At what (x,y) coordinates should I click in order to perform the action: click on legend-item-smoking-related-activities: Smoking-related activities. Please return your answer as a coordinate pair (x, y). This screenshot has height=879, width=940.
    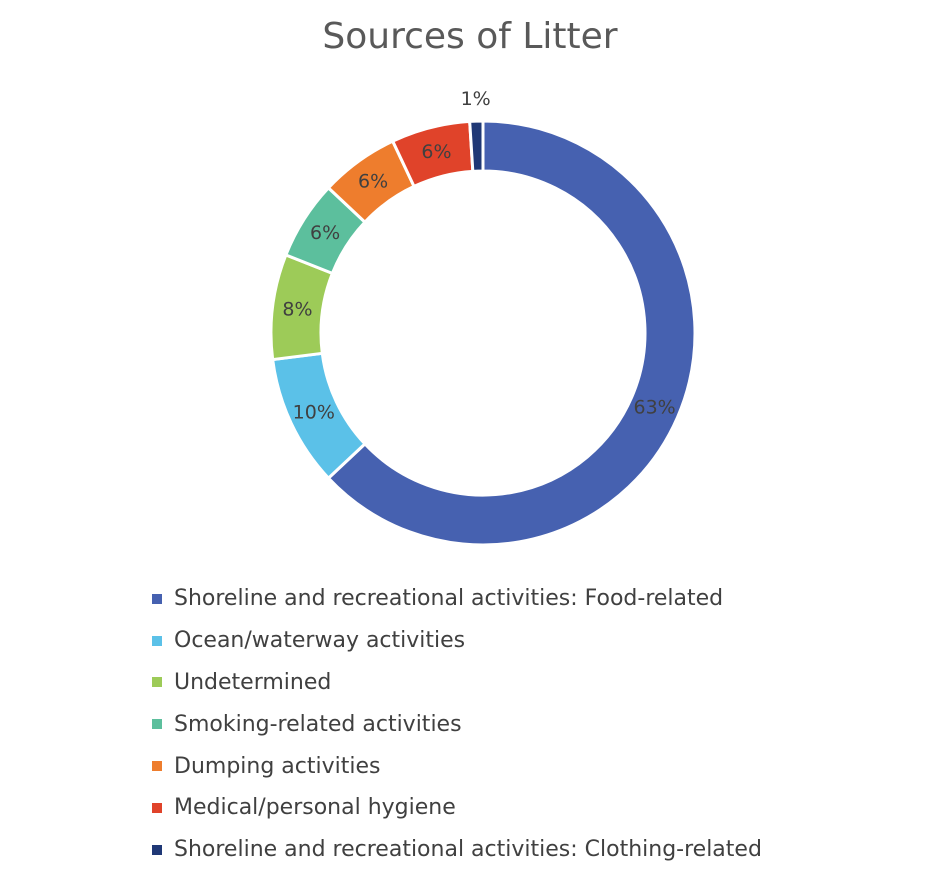
    Looking at the image, I should click on (457, 724).